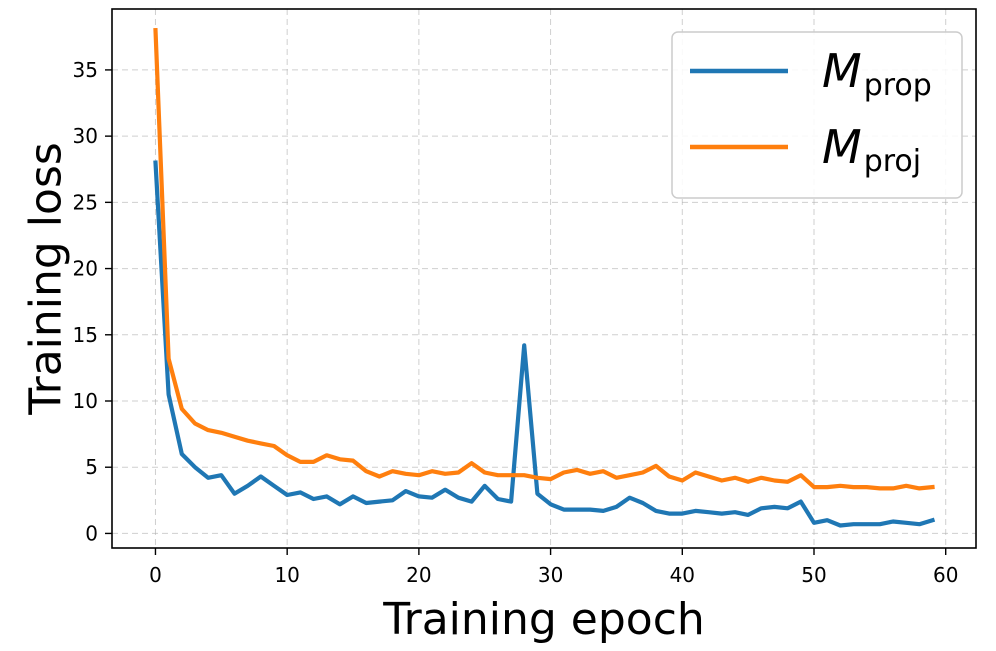  I want to click on y-tick-label: 10, so click(85, 401).